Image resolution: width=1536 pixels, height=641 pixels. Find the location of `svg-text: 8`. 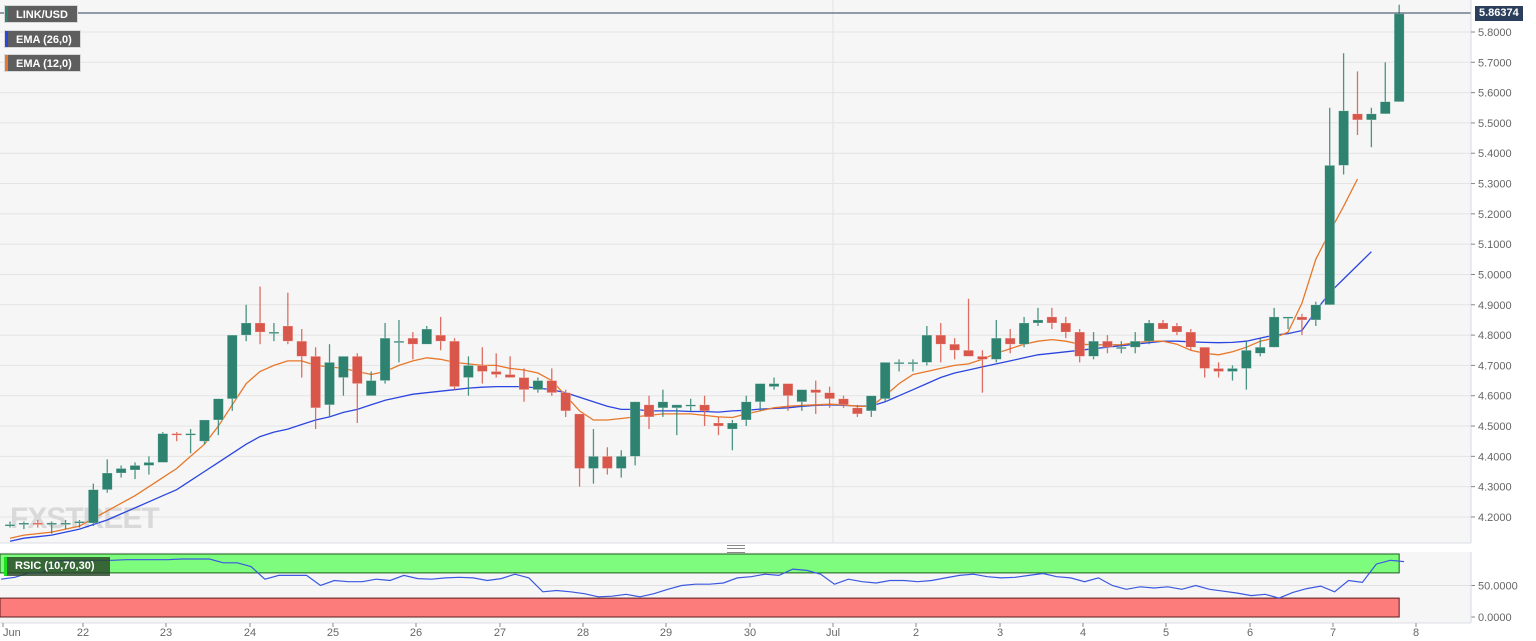

svg-text: 8 is located at coordinates (1416, 633).